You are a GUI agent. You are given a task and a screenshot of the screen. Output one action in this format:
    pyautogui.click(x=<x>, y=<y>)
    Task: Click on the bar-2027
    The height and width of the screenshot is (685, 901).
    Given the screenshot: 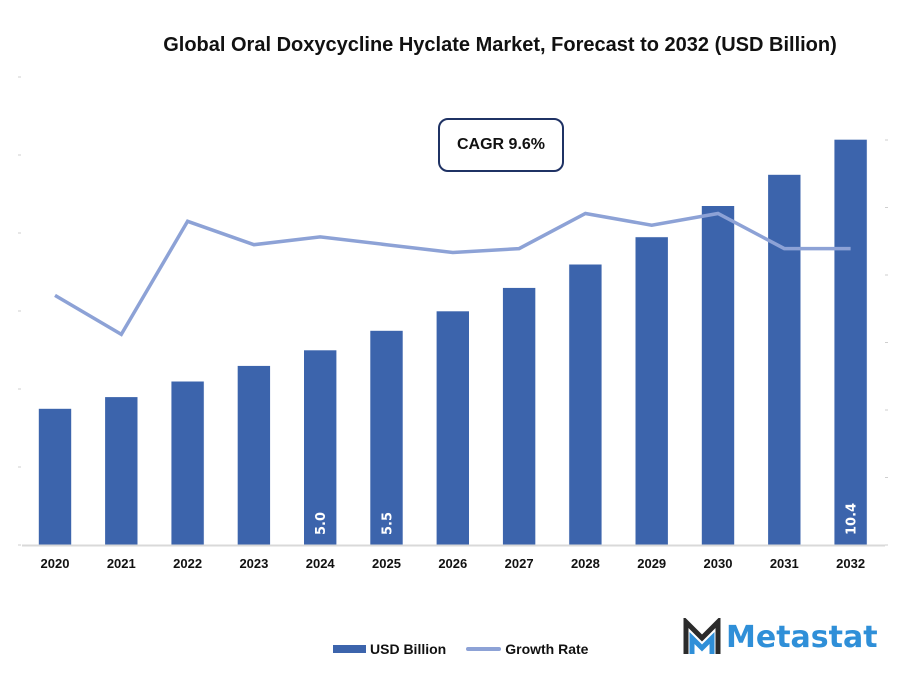 What is the action you would take?
    pyautogui.click(x=519, y=416)
    